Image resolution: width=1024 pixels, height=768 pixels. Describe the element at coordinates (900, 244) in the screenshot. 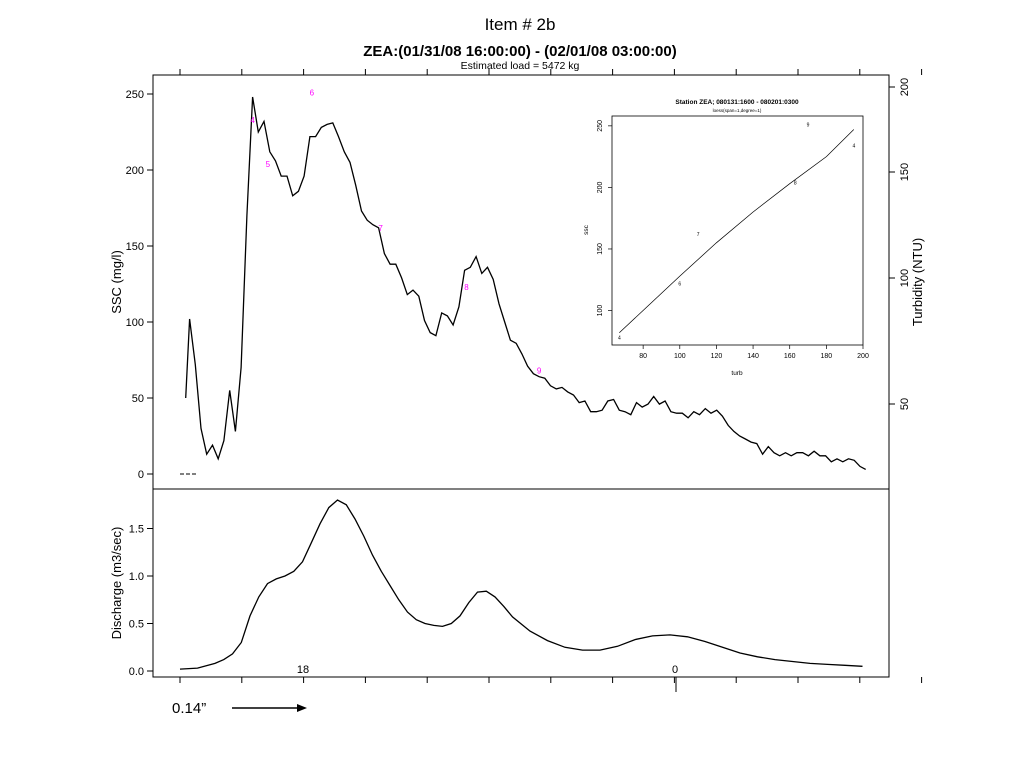

I see `turbidity-y-axis: 50 100 150 200` at that location.